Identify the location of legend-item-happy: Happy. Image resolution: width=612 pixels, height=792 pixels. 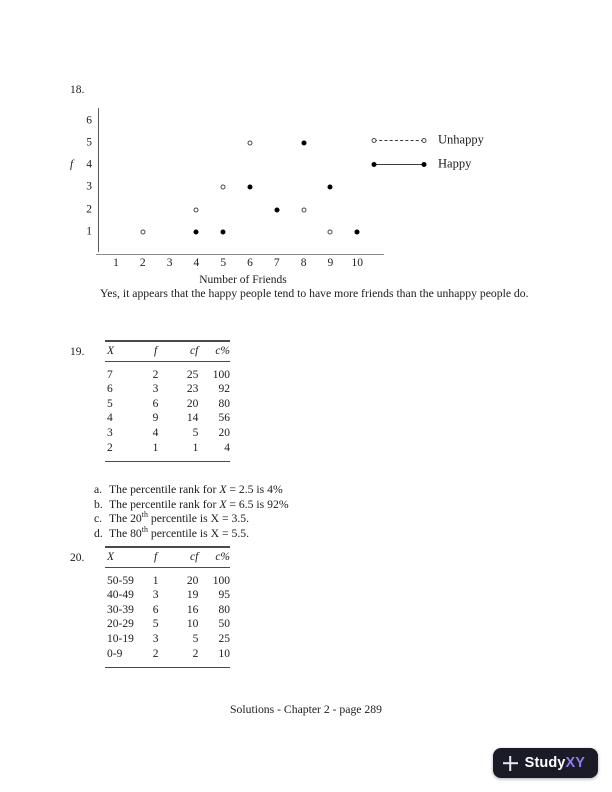
(452, 164).